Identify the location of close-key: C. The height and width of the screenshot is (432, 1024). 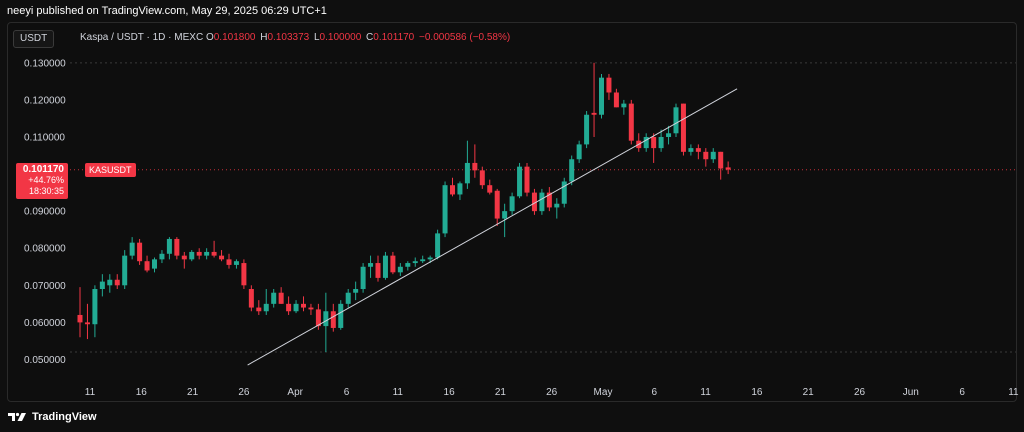
(370, 37).